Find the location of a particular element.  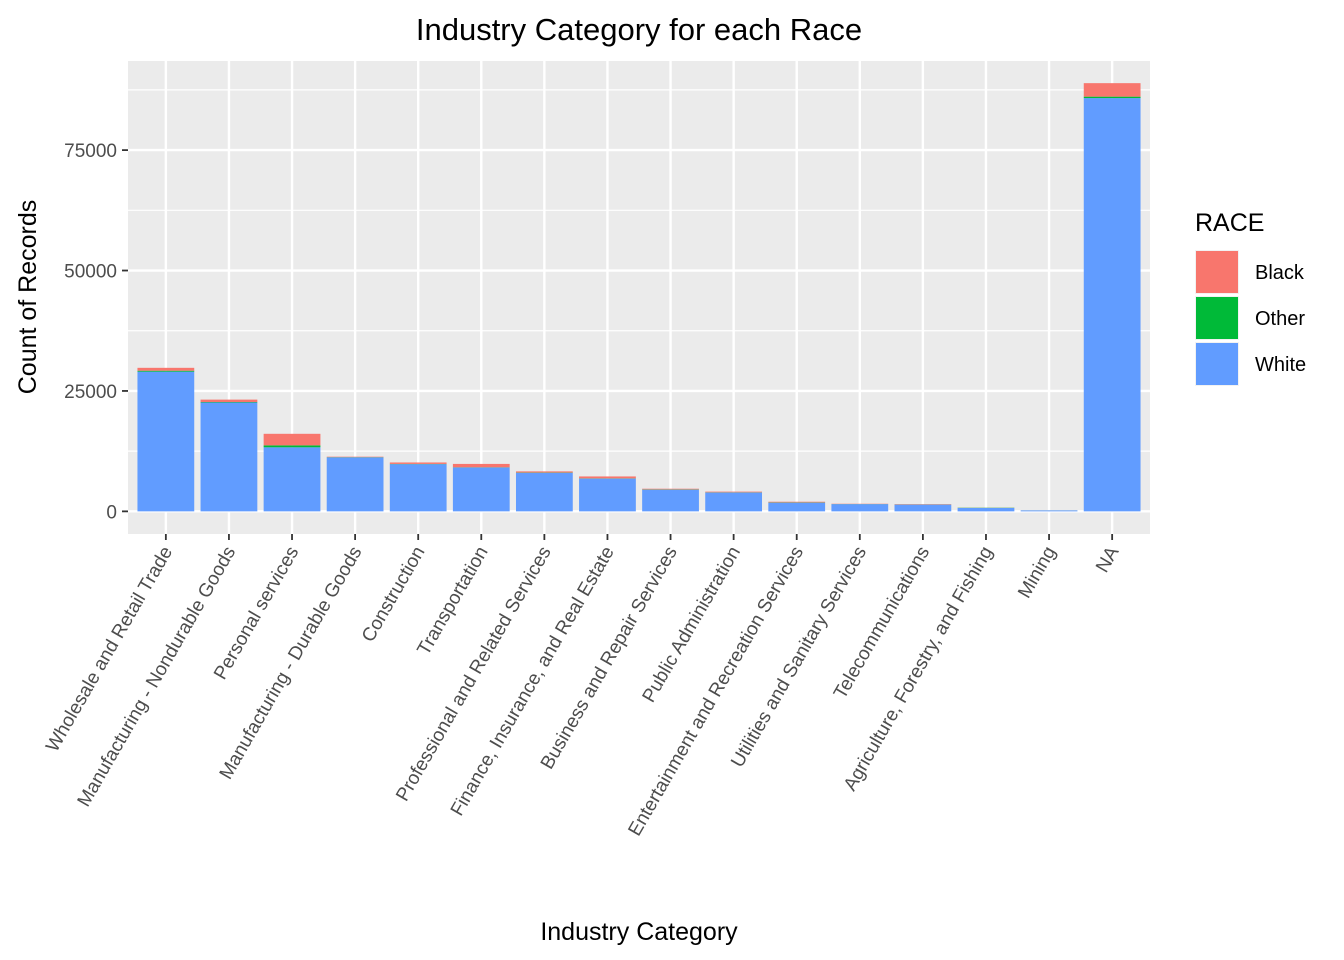

legend-label-other: Other is located at coordinates (1280, 319).